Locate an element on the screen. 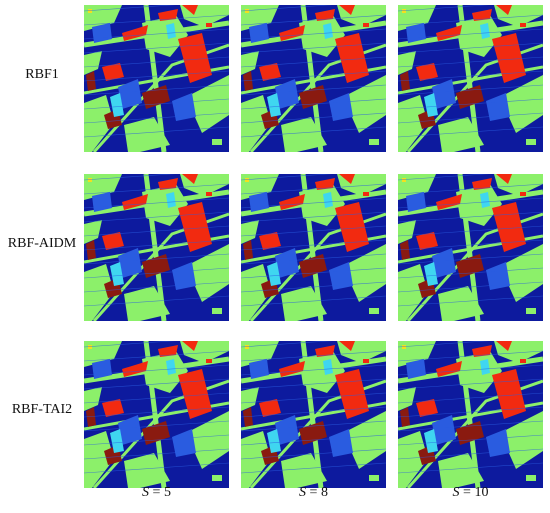  classification-map-r3-c3 is located at coordinates (470, 414).